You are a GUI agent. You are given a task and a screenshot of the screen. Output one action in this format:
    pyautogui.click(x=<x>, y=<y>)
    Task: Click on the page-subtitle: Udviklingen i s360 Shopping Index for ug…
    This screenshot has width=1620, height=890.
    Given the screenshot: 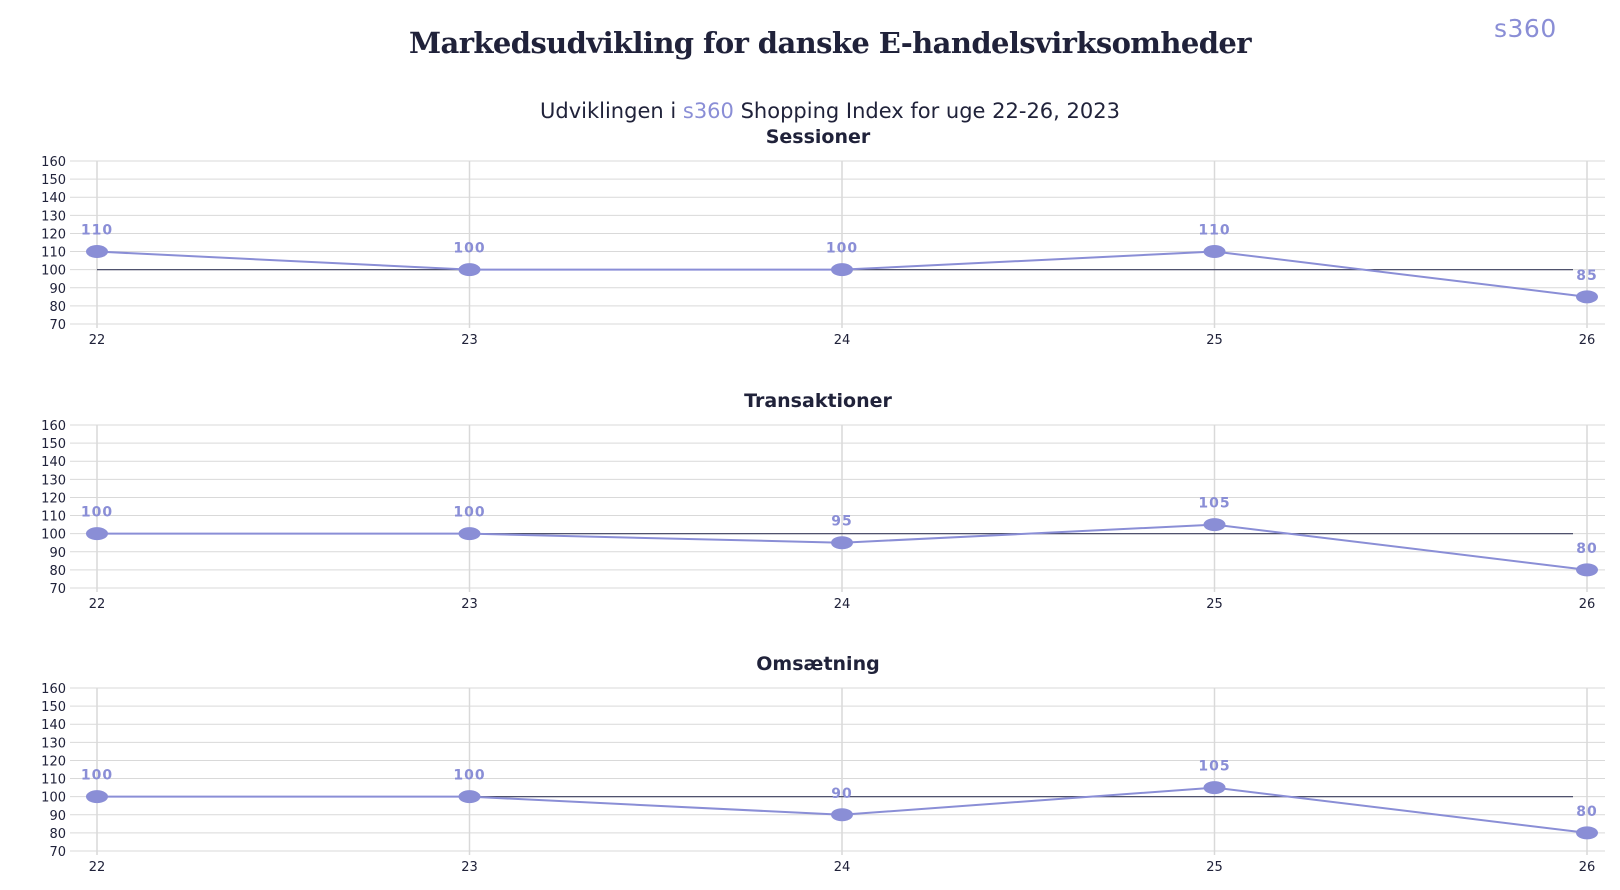 What is the action you would take?
    pyautogui.click(x=810, y=111)
    